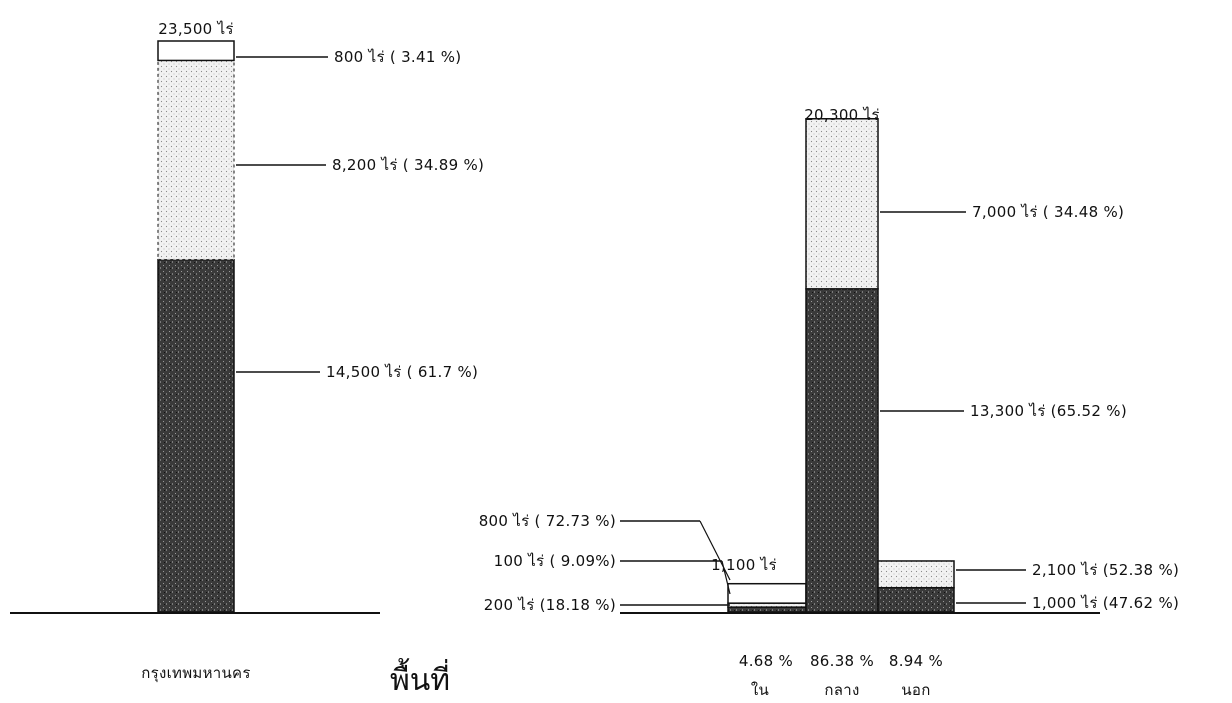 Image resolution: width=1232 pixels, height=703 pixels. What do you see at coordinates (842, 661) in the screenshot?
I see `x-pct-middle: 86.38 %` at bounding box center [842, 661].